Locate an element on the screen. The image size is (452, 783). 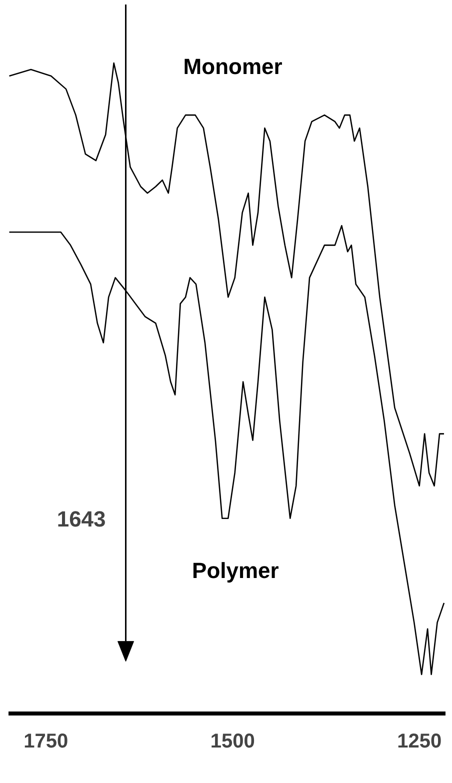
x-tick-label: 1750 is located at coordinates (46, 741).